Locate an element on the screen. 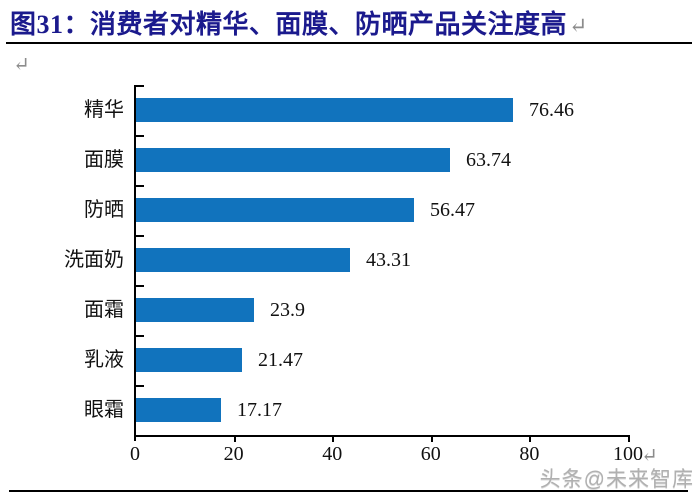  value-label: 21.47 is located at coordinates (280, 360).